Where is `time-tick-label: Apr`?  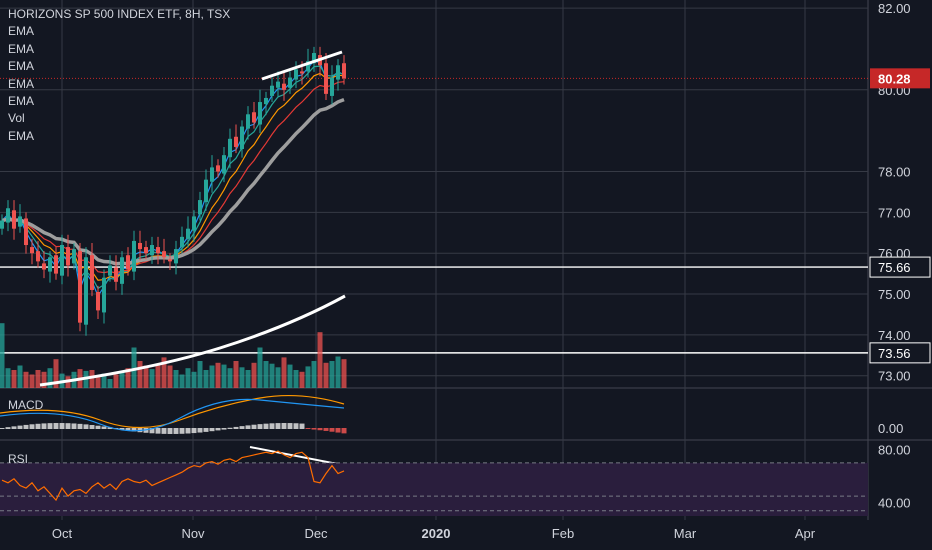
time-tick-label: Apr is located at coordinates (805, 533).